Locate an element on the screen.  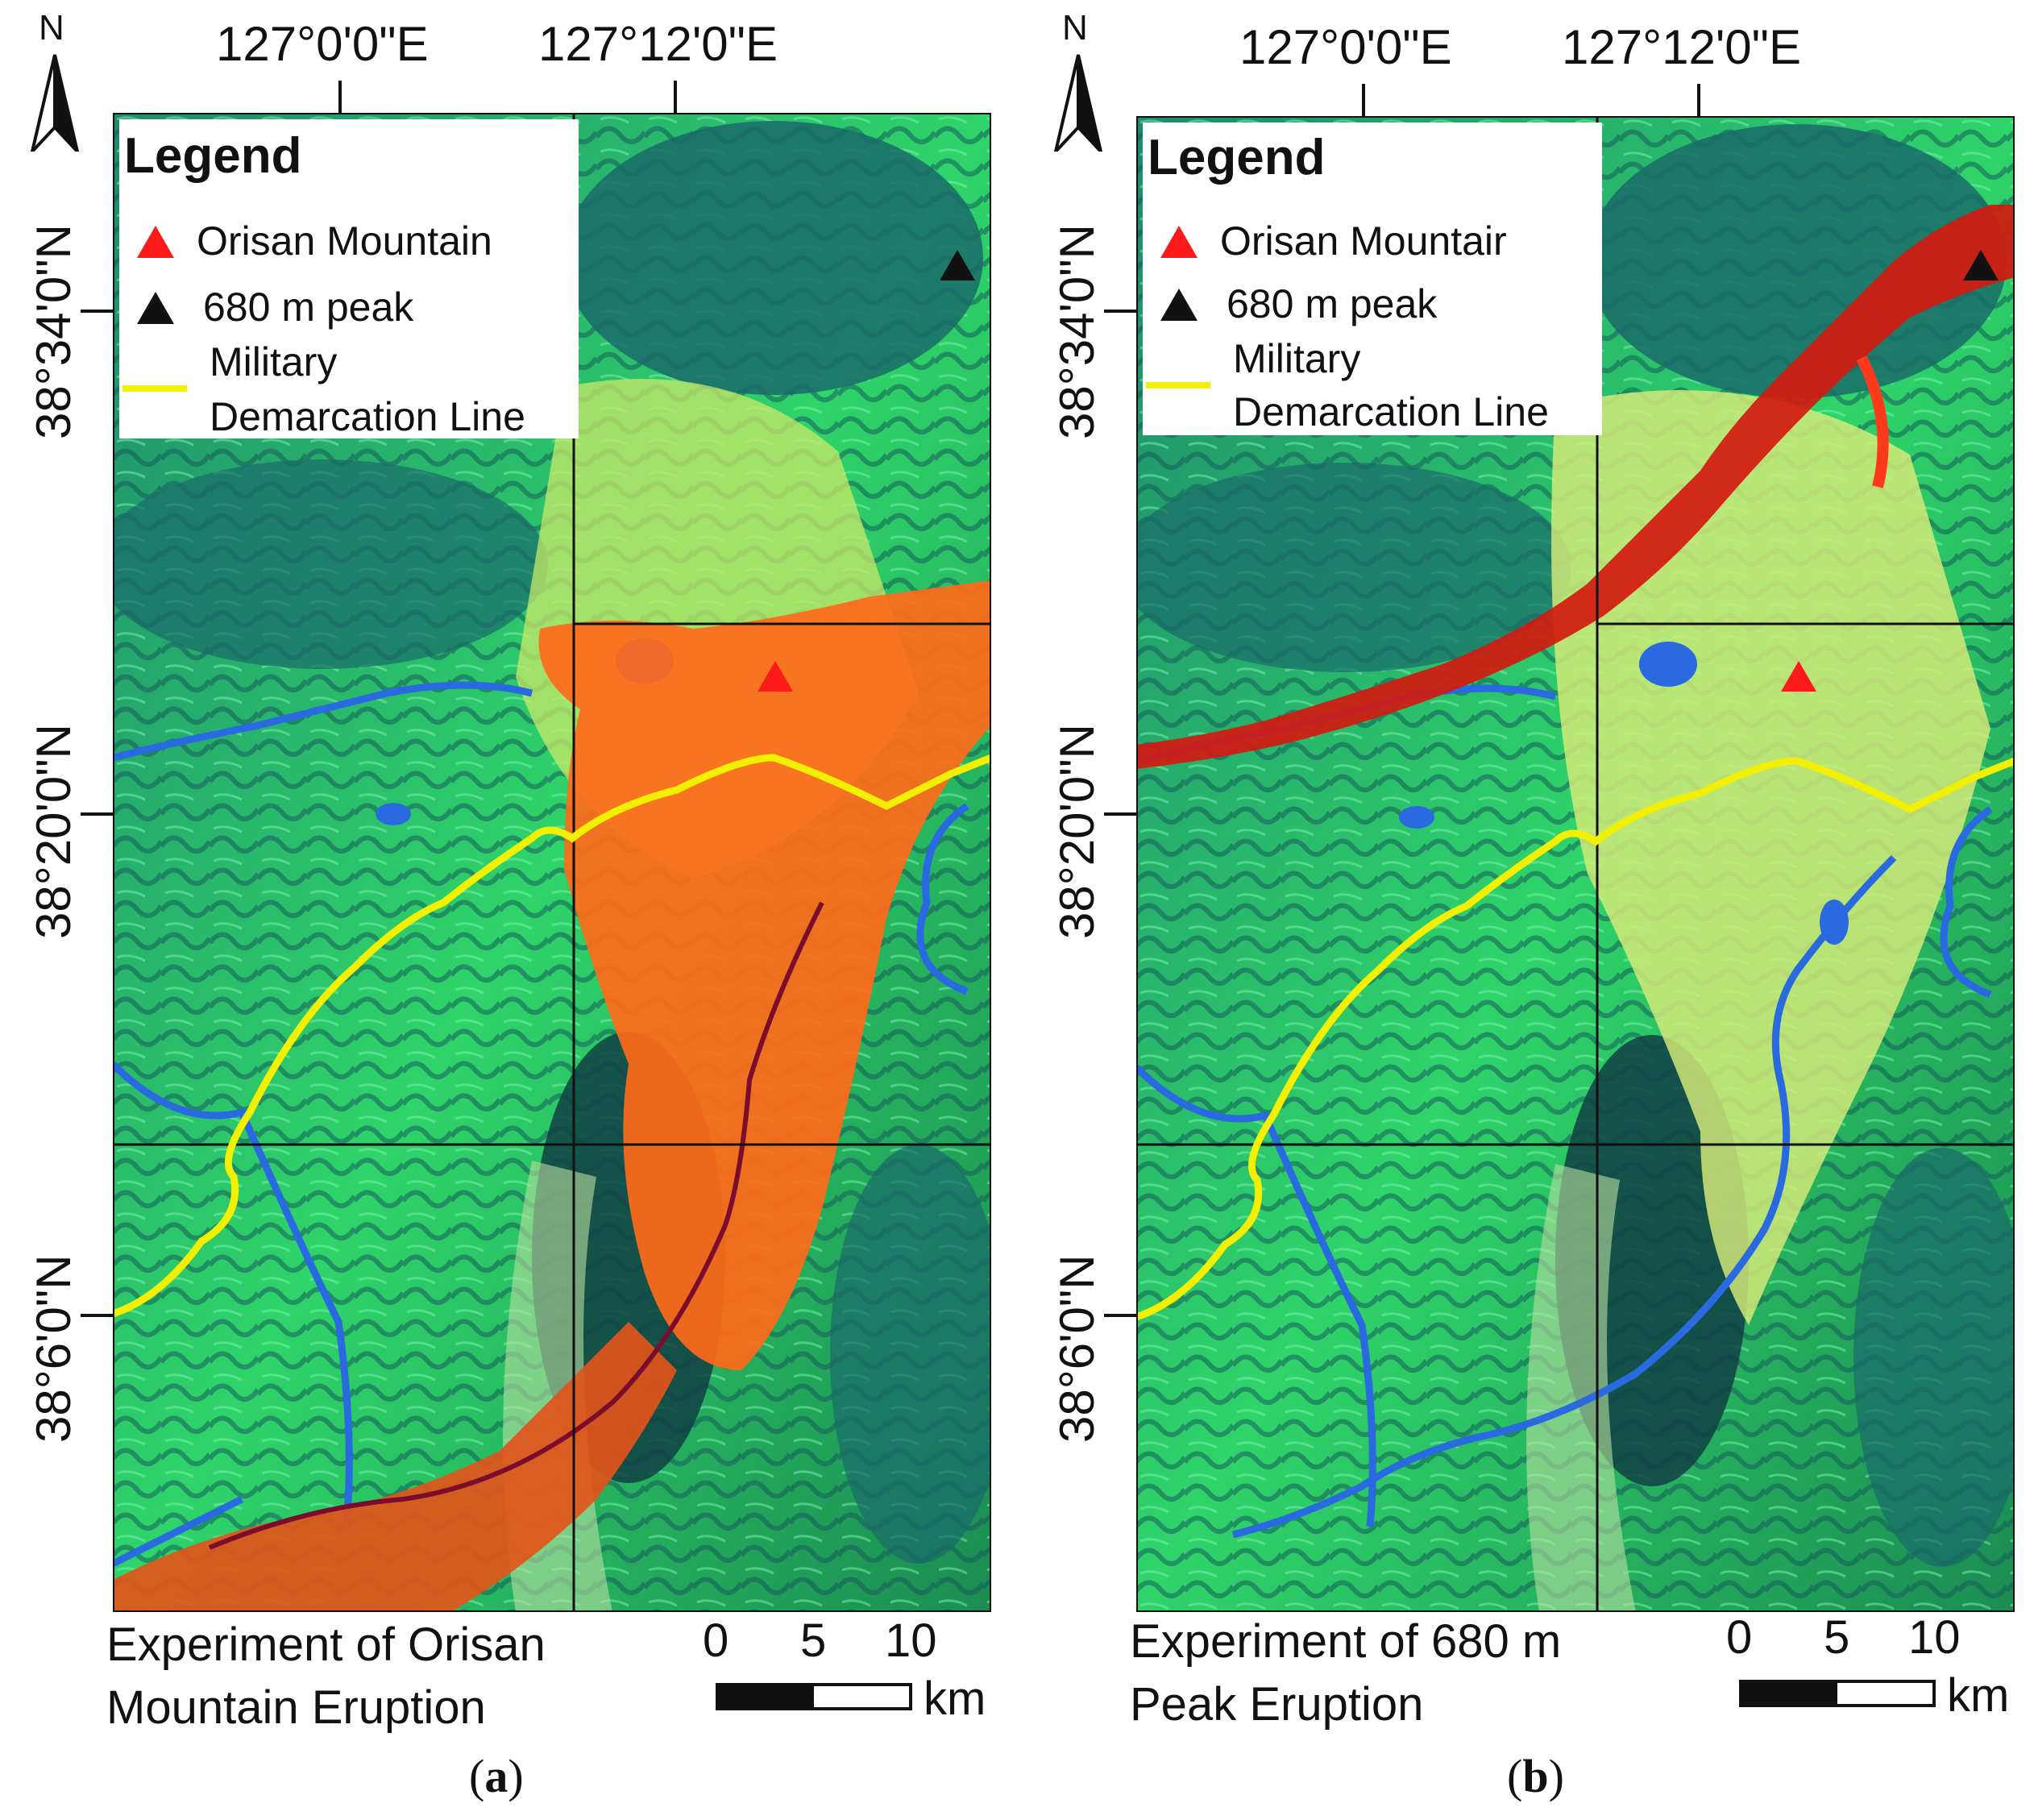
lava-branch is located at coordinates (1872, 421).